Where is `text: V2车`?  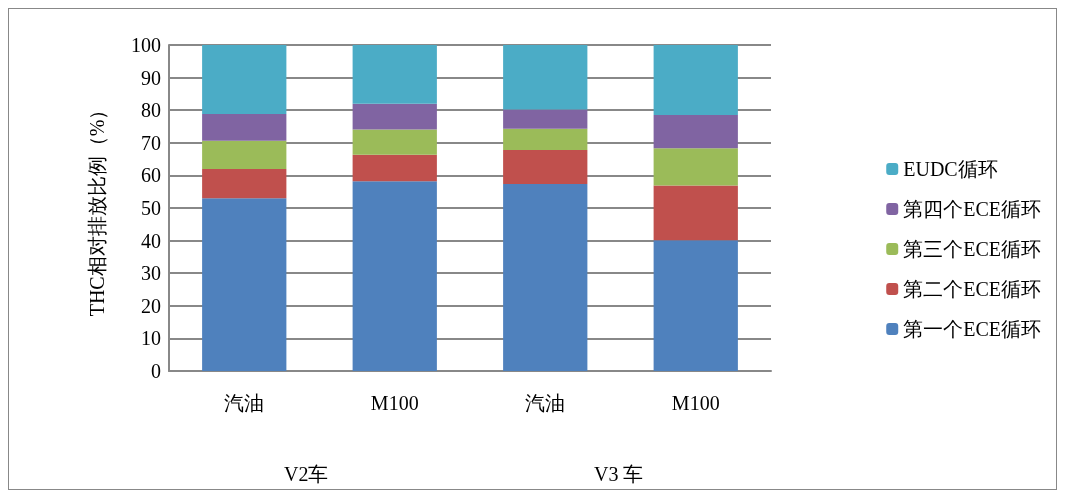 text: V2车 is located at coordinates (306, 474).